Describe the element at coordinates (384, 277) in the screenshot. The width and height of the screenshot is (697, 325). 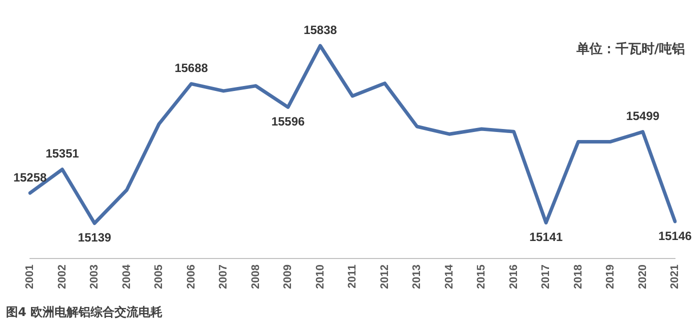
I see `x-tick-label: 2012` at that location.